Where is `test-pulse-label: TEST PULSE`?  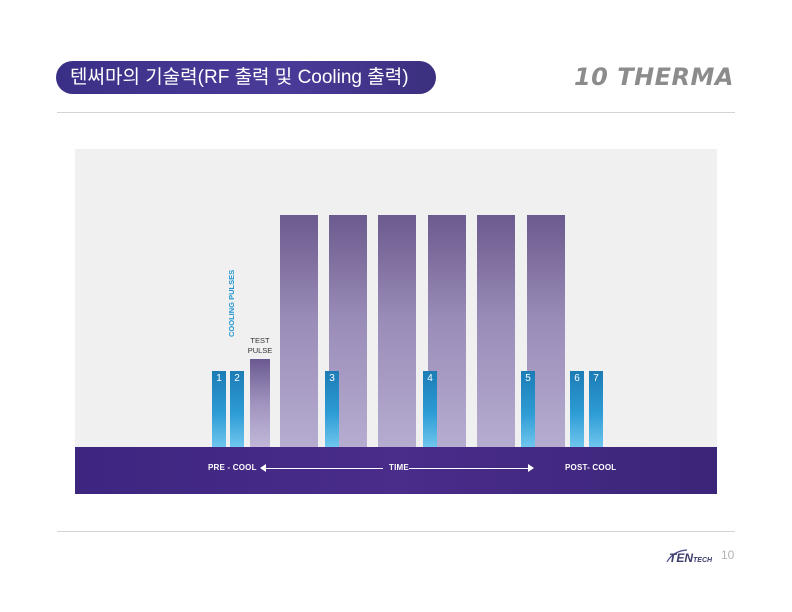
test-pulse-label: TEST PULSE is located at coordinates (260, 346).